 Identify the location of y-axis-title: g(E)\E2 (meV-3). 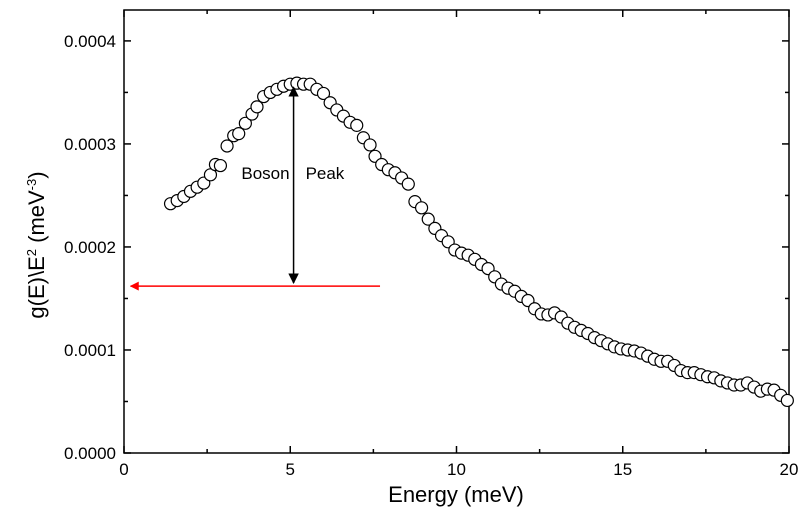
(36, 244).